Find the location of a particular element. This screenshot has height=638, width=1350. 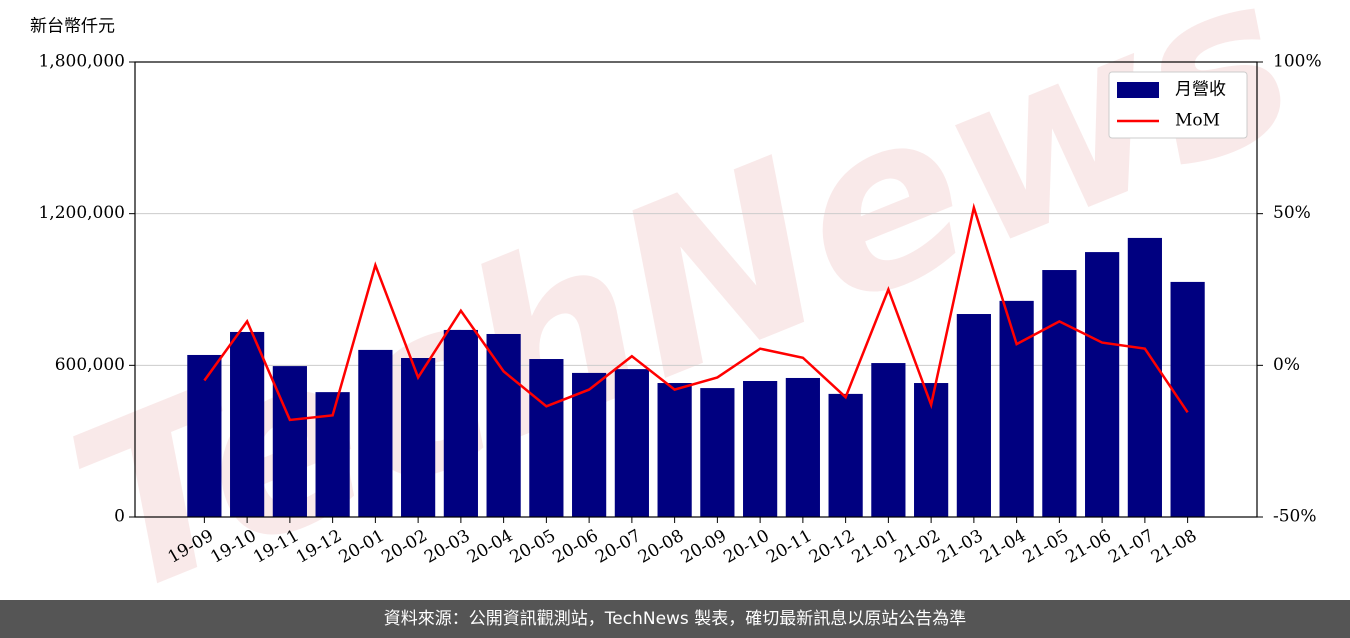

legend-label: 月營收 is located at coordinates (1200, 90).